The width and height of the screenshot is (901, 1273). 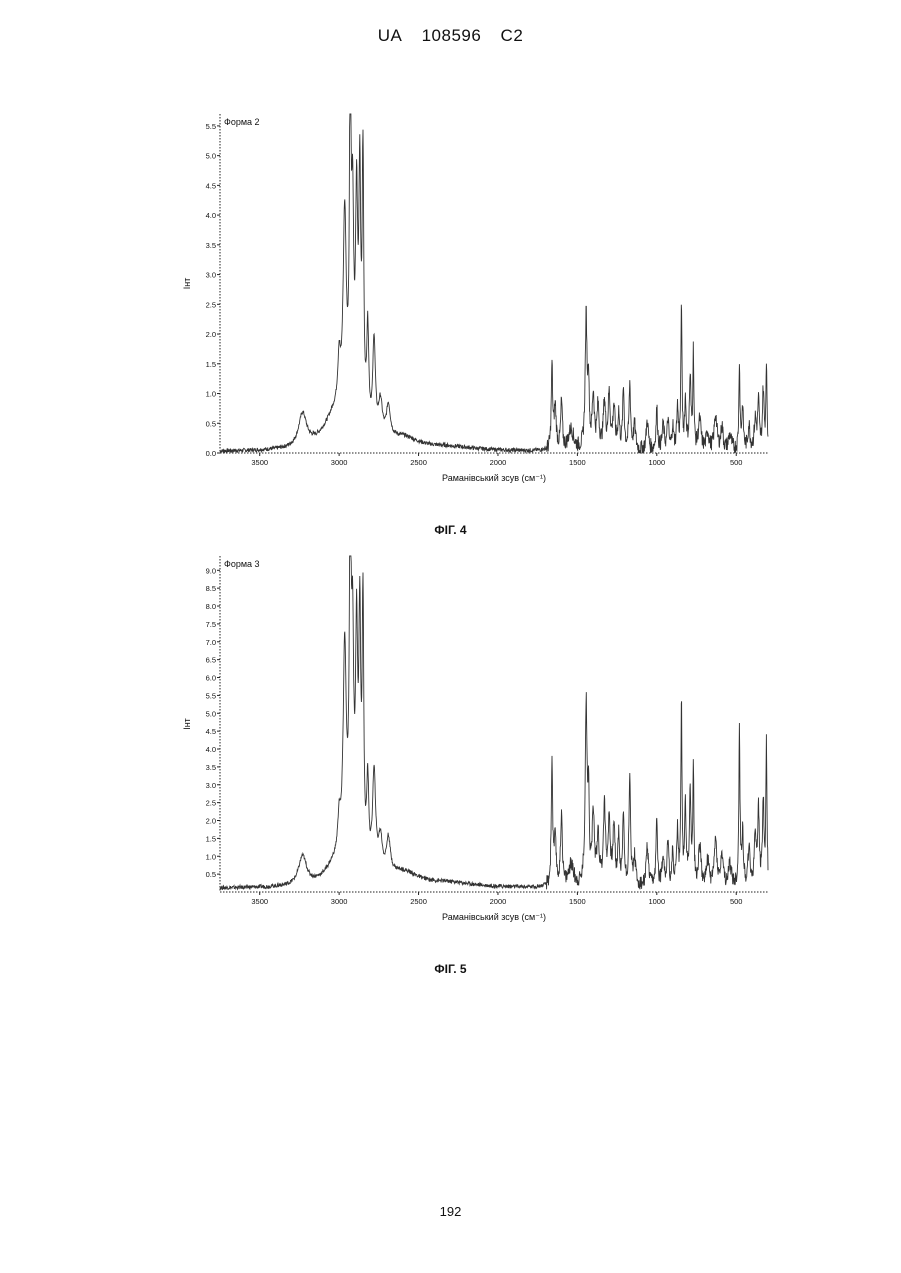 What do you see at coordinates (211, 642) in the screenshot?
I see `y-tick-label: 7.0` at bounding box center [211, 642].